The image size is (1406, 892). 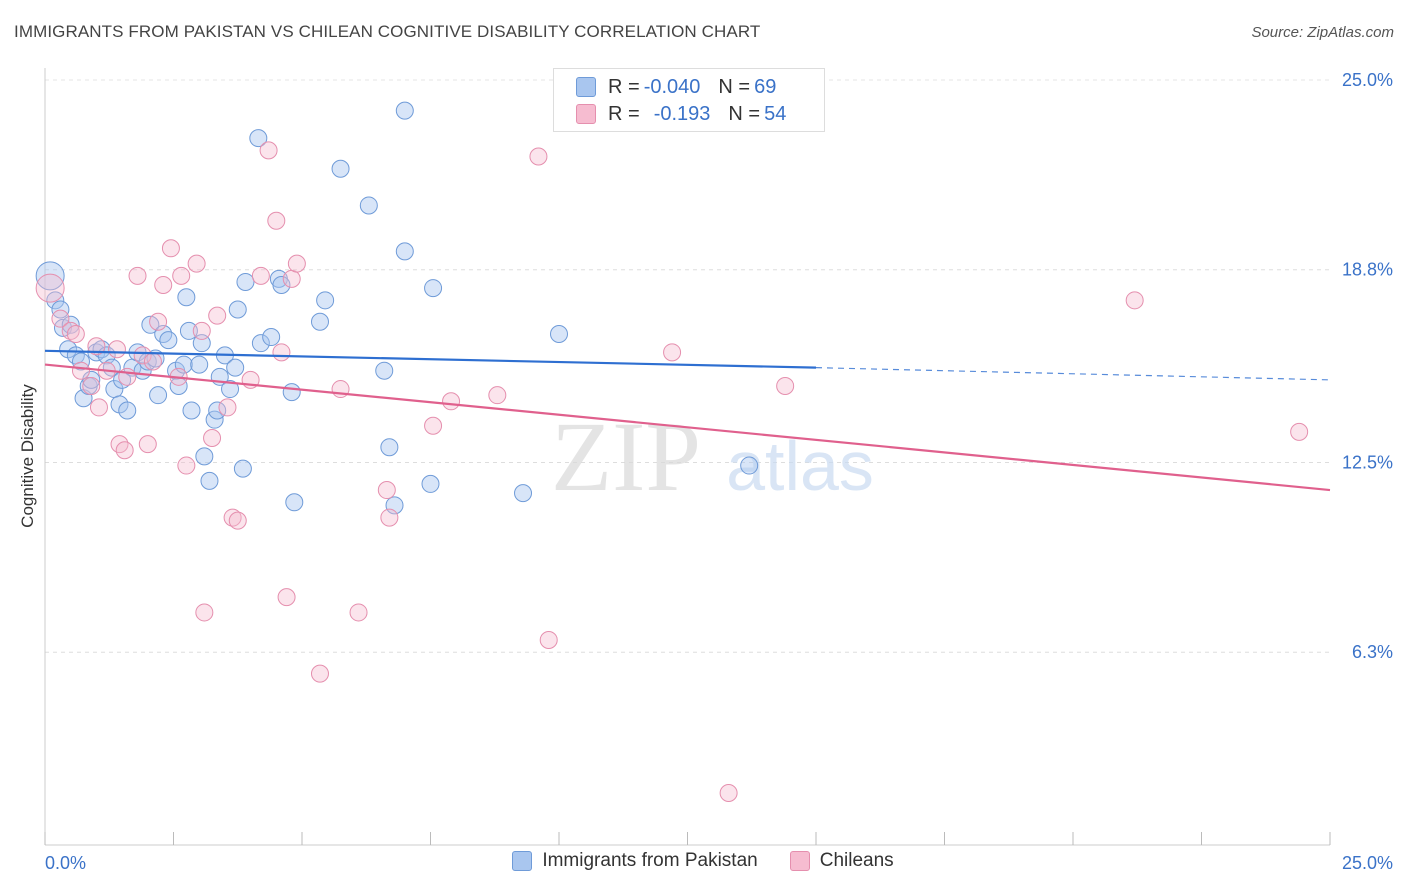 What do you see at coordinates (1073, 374) in the screenshot?
I see `trend-line-pakistan-extension` at bounding box center [1073, 374].